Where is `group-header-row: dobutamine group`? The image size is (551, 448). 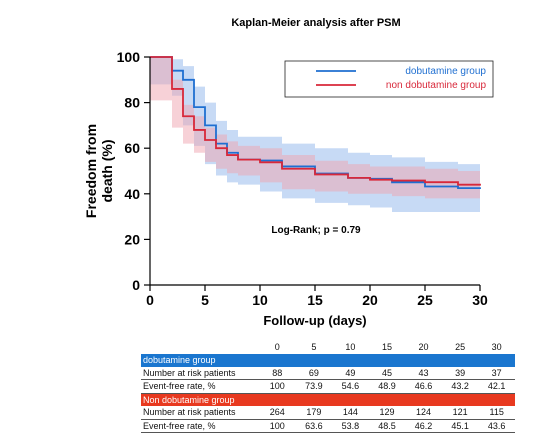
group-header-row: dobutamine group is located at coordinates (328, 360).